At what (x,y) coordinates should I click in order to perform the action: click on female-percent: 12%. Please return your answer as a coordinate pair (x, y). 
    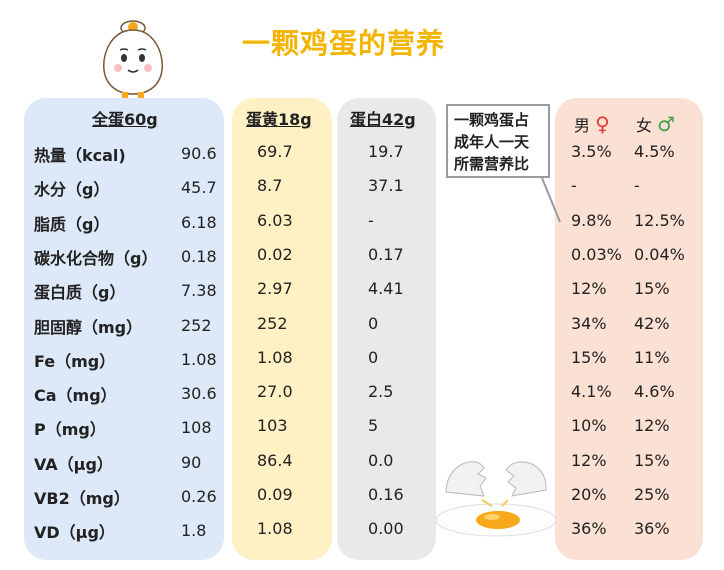
    Looking at the image, I should click on (652, 426).